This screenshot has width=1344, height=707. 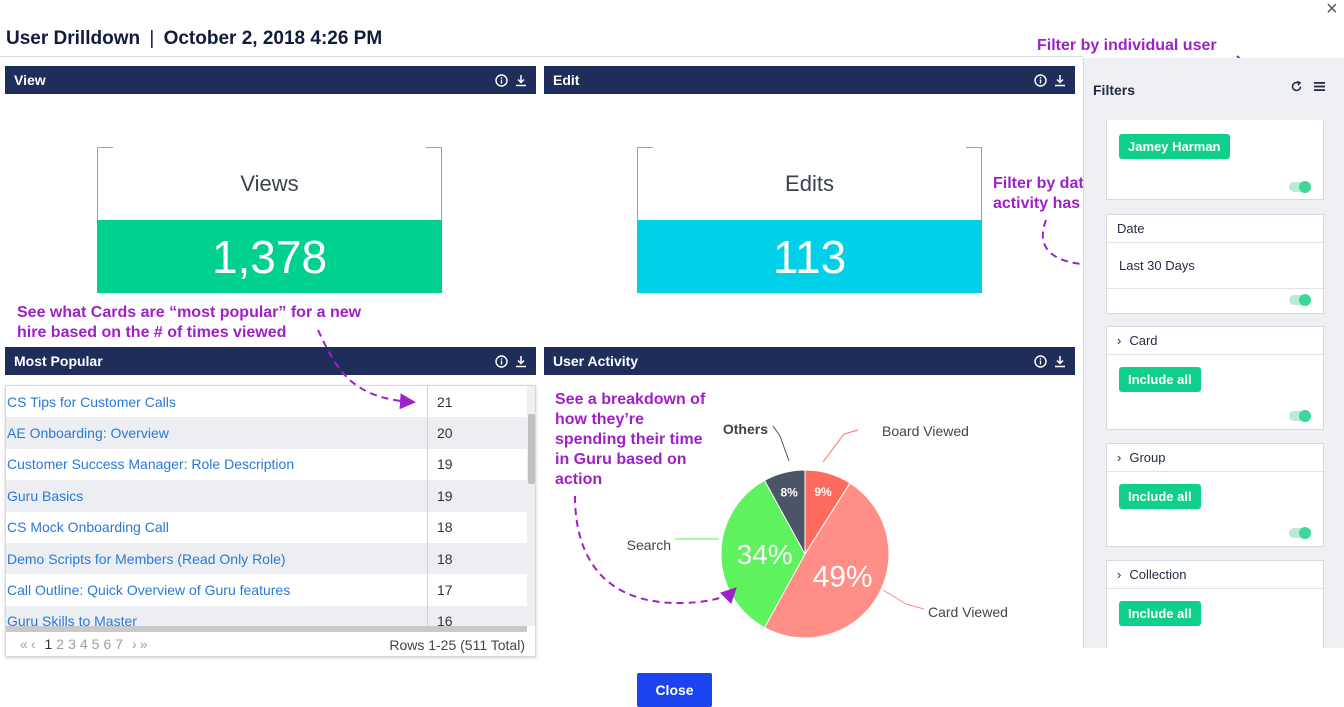 What do you see at coordinates (765, 554) in the screenshot?
I see `pie-percent-label: 34%` at bounding box center [765, 554].